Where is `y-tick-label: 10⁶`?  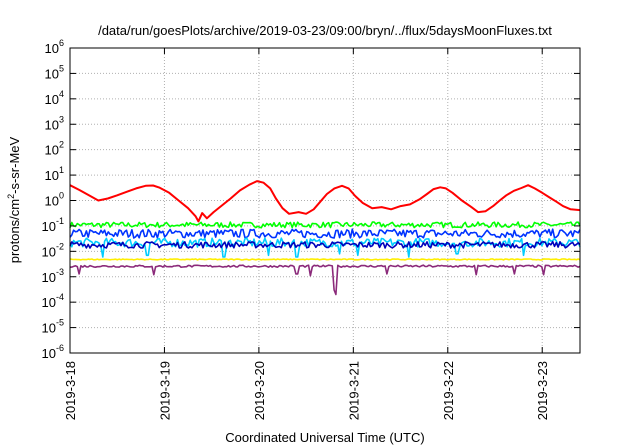
y-tick-label: 10⁶ is located at coordinates (54, 47).